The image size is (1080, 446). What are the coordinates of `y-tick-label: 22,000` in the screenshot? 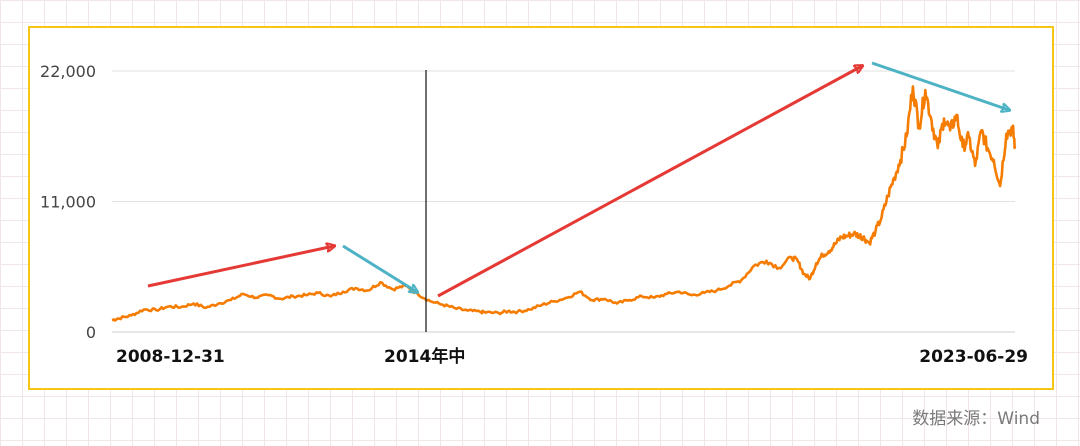 It's located at (68, 71).